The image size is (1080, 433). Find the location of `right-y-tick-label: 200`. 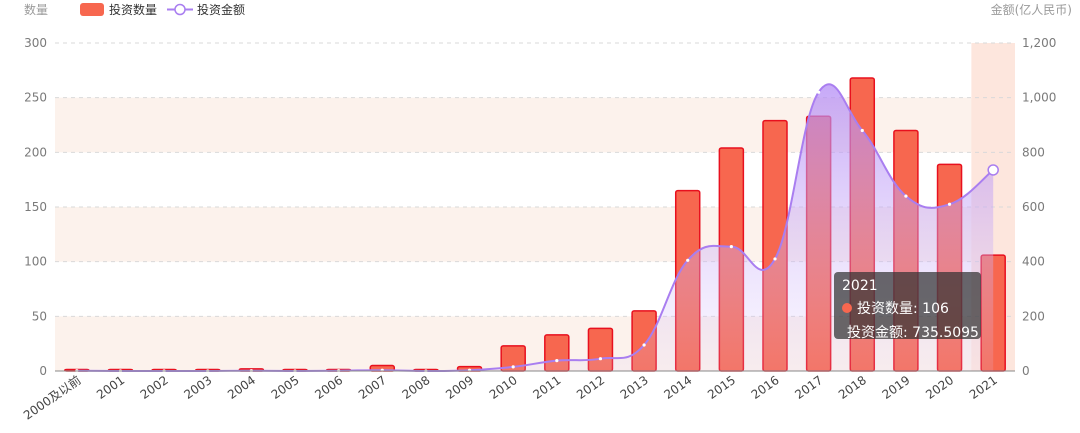

right-y-tick-label: 200 is located at coordinates (1033, 316).